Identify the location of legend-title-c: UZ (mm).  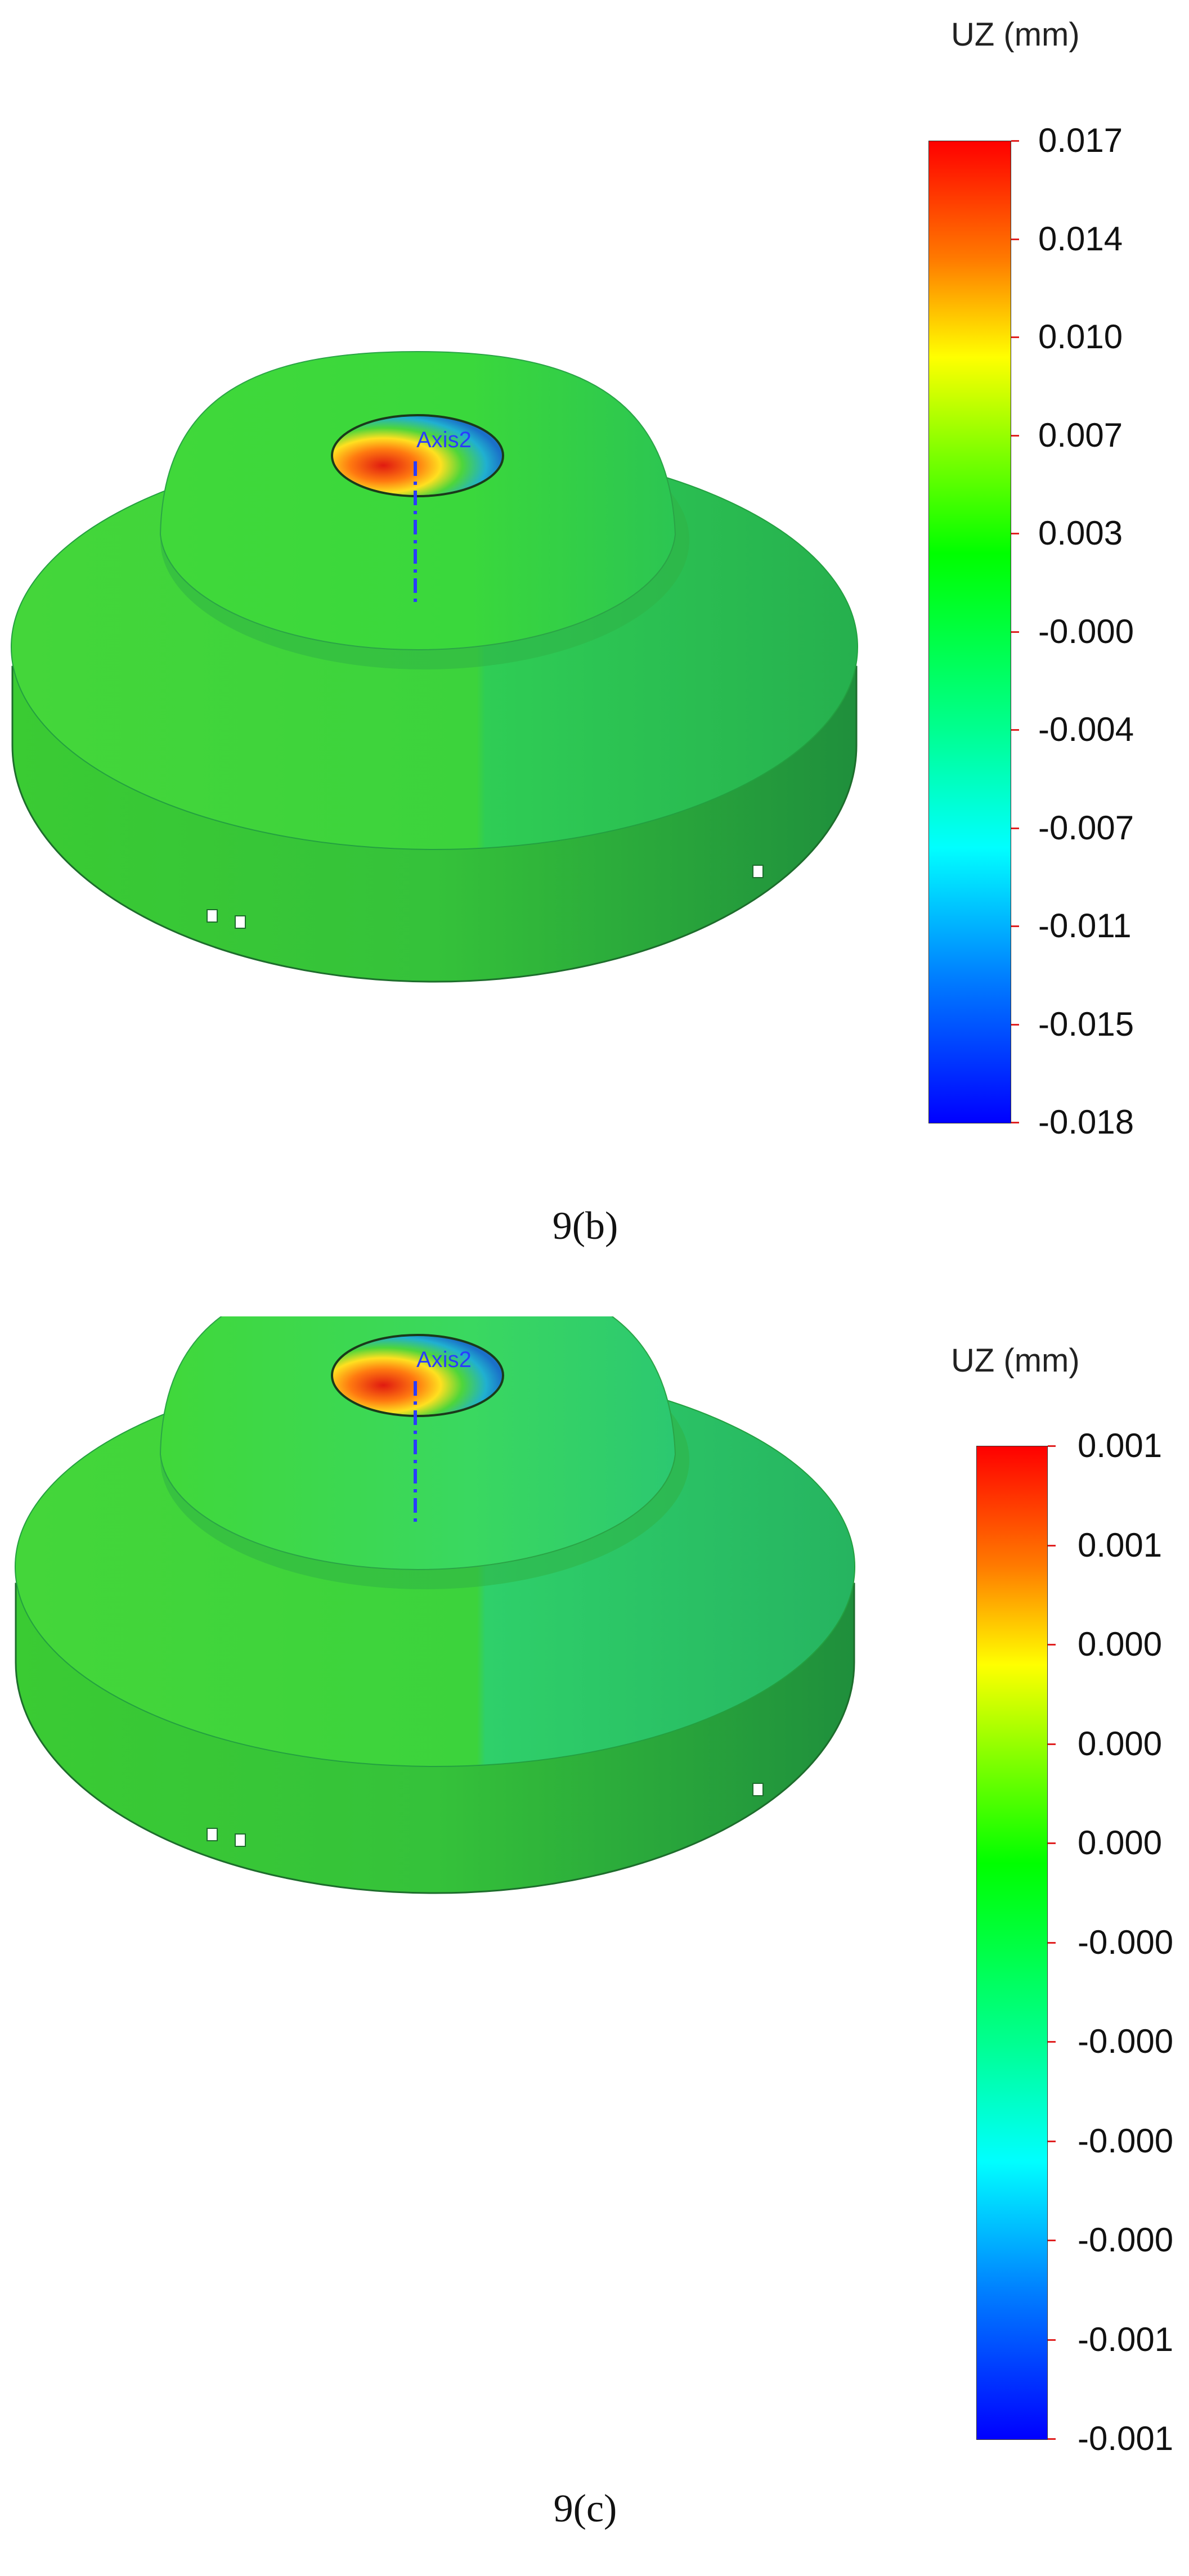
(1015, 1360).